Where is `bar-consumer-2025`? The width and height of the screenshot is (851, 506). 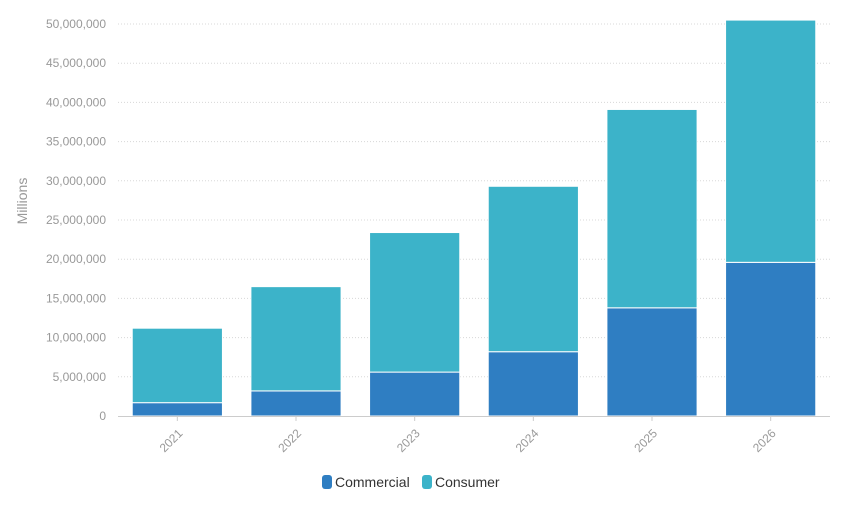 bar-consumer-2025 is located at coordinates (652, 208).